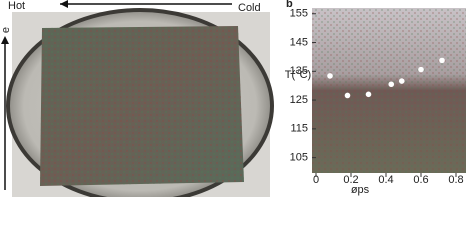  What do you see at coordinates (299, 14) in the screenshot?
I see `y-tick-label: 155` at bounding box center [299, 14].